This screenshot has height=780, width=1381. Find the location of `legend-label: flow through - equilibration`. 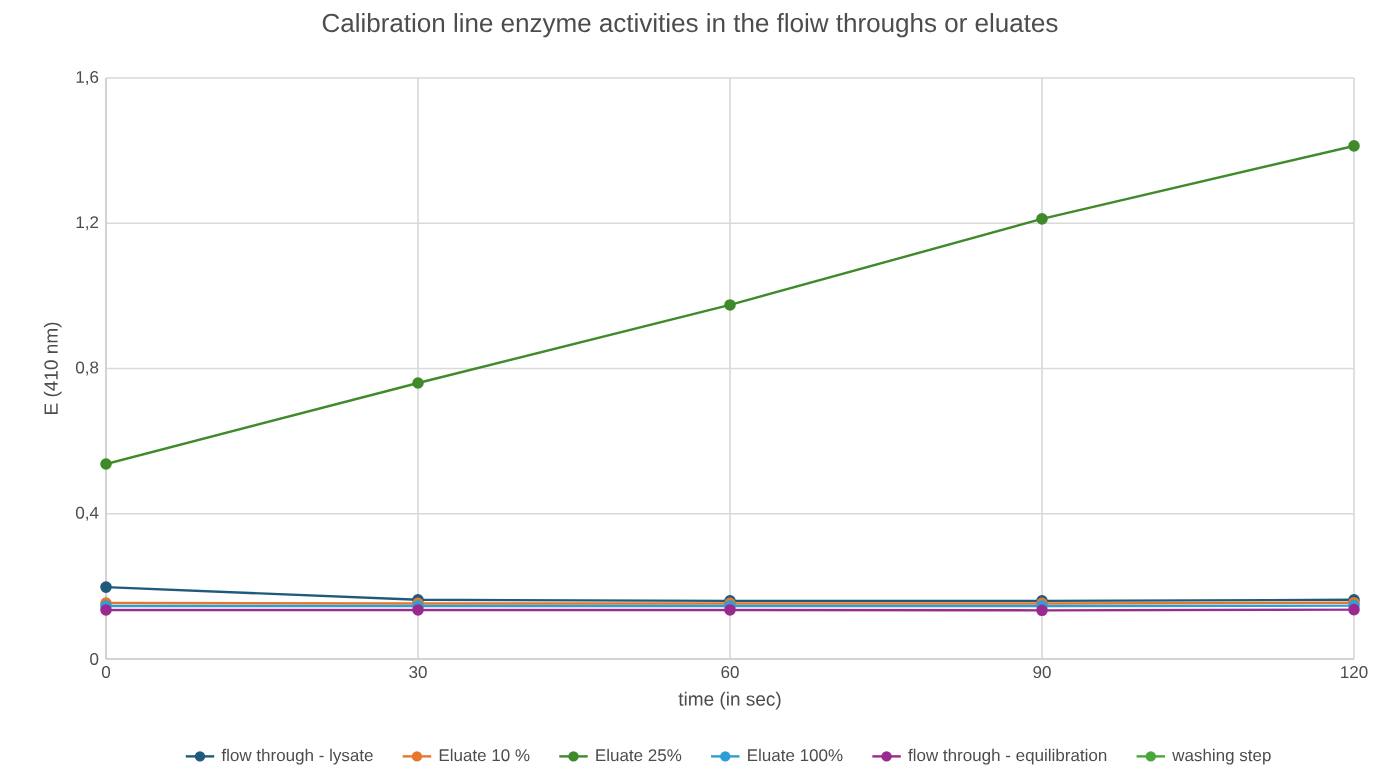

legend-label: flow through - equilibration is located at coordinates (1007, 756).